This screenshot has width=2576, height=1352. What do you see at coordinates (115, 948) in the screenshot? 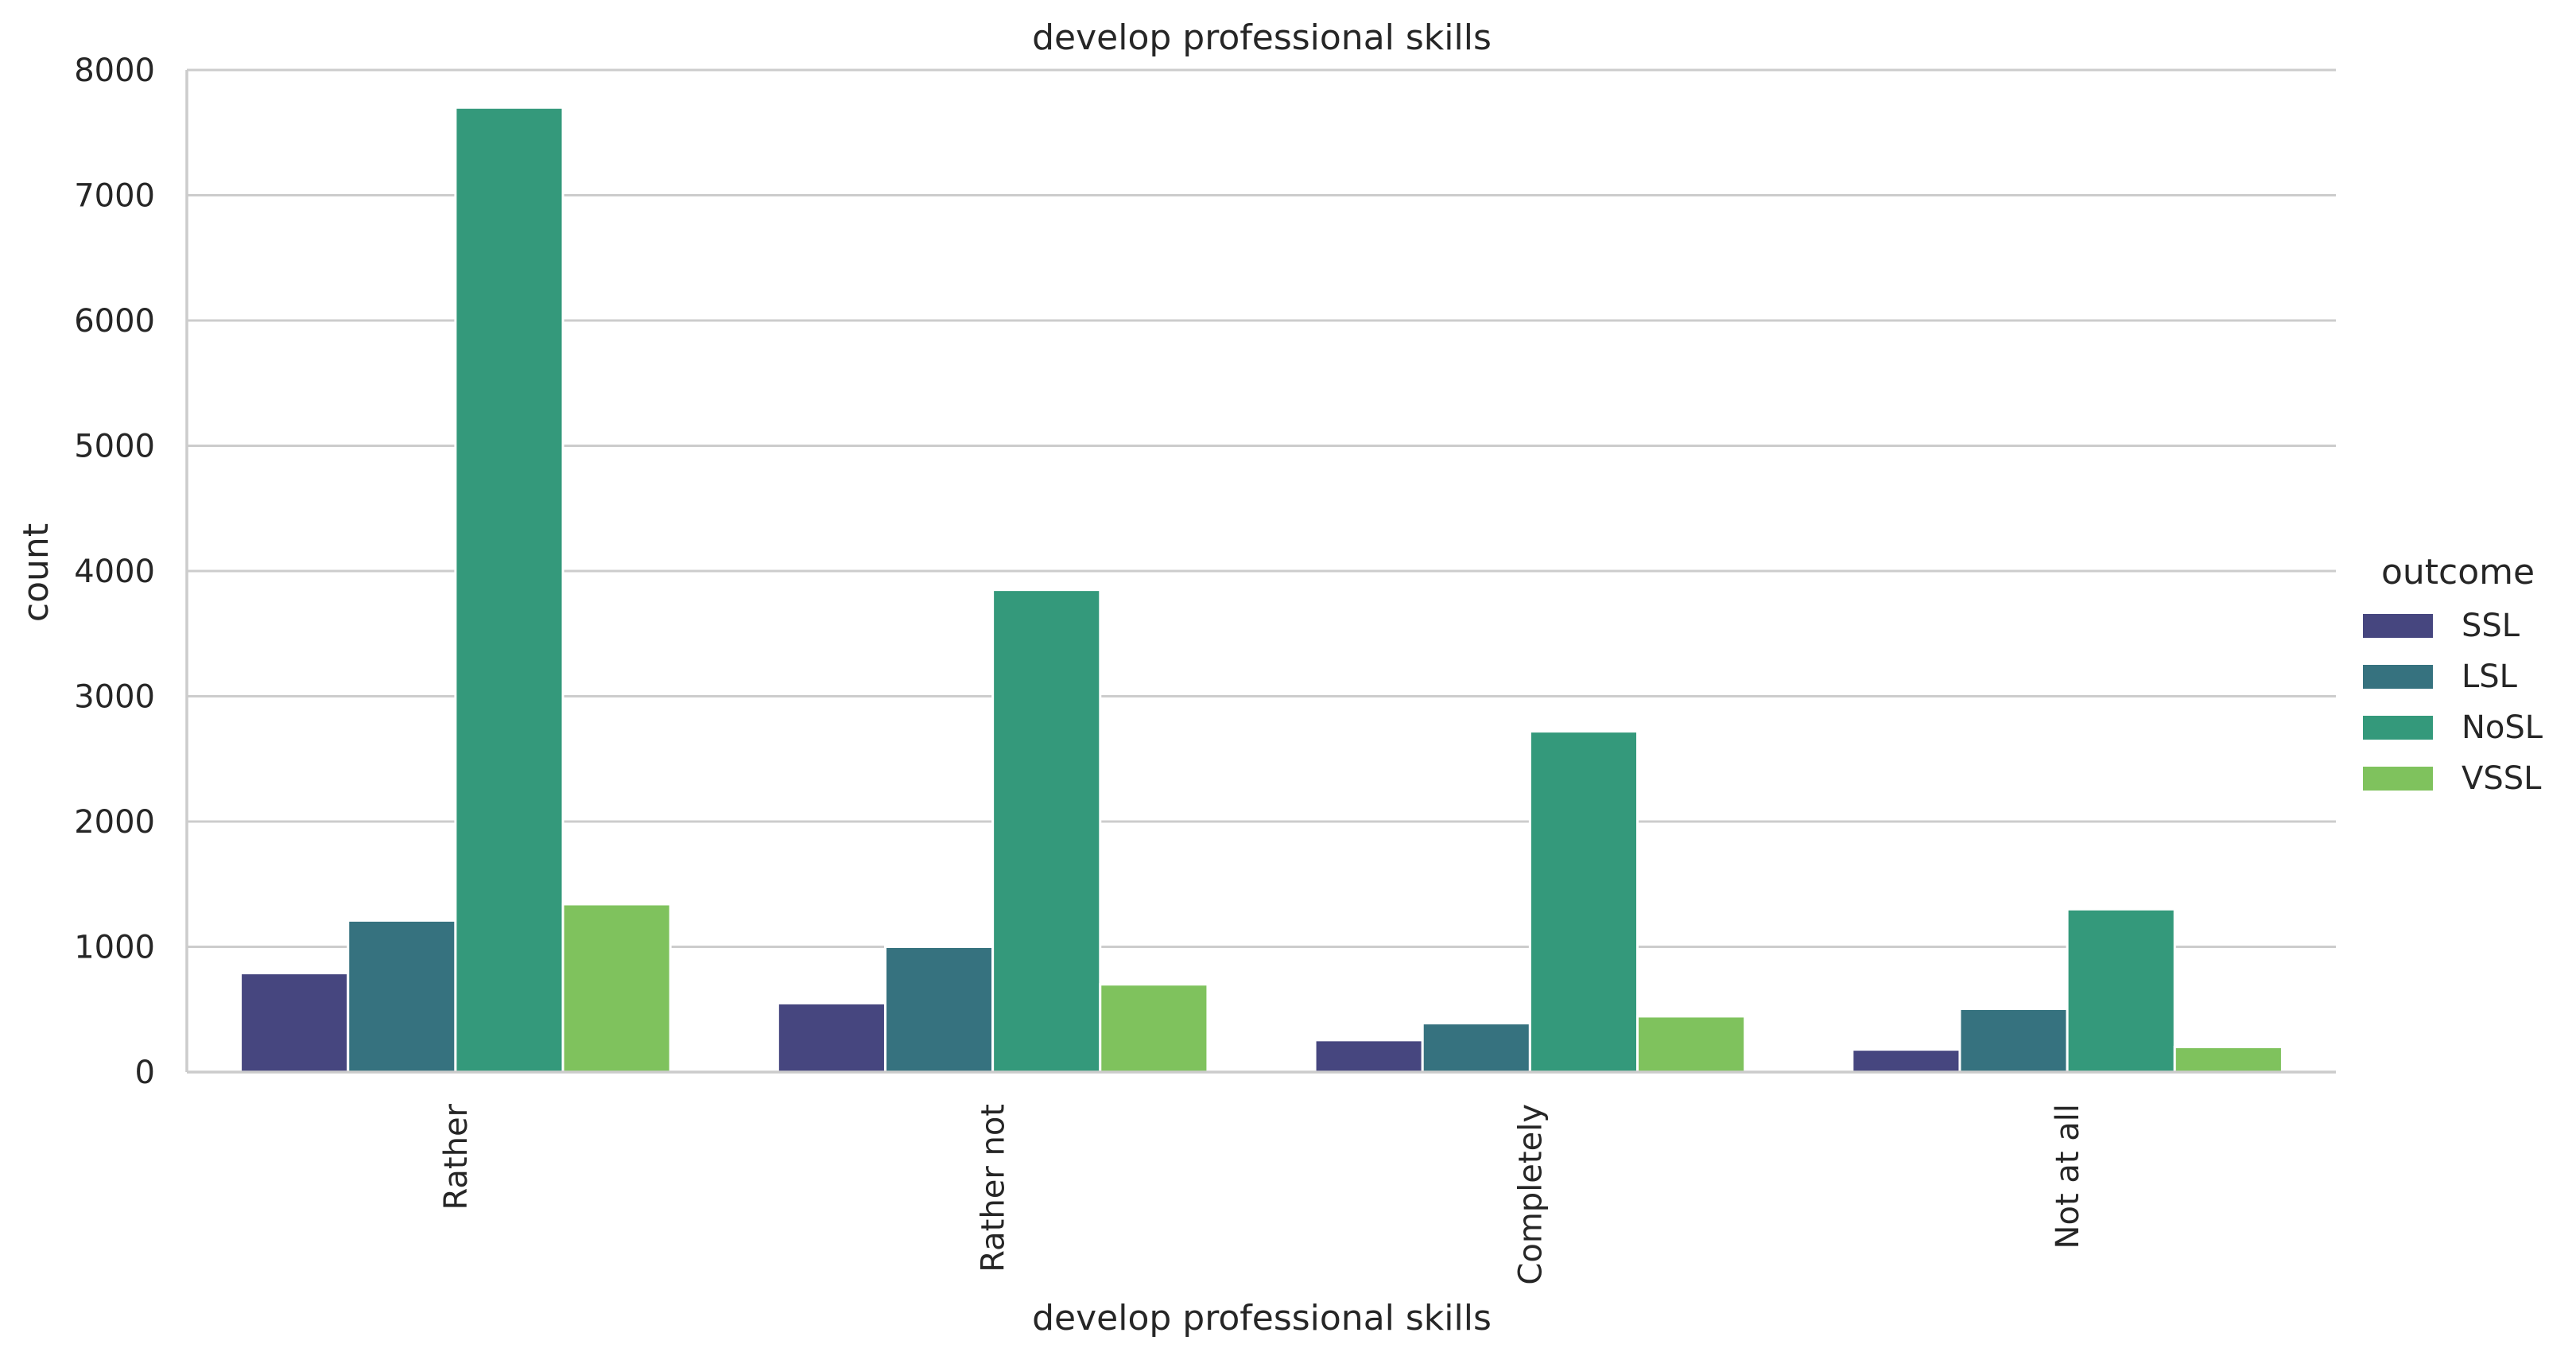
I see `y-tick-label: 1000` at bounding box center [115, 948].